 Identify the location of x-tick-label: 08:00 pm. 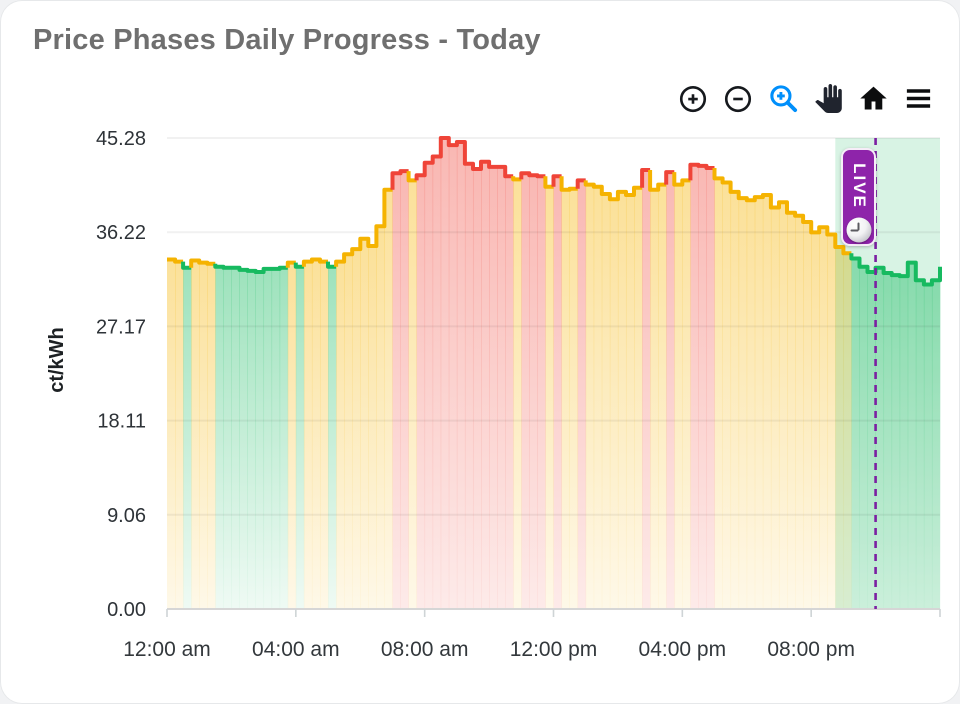
(811, 649).